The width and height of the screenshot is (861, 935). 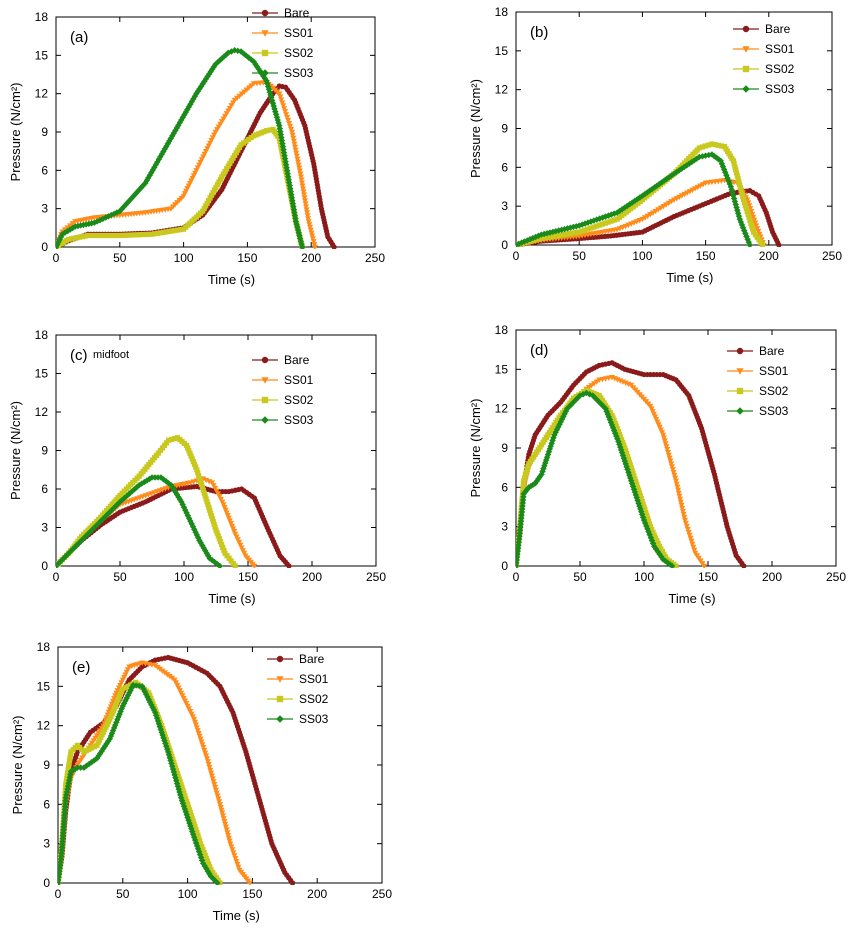 What do you see at coordinates (475, 128) in the screenshot?
I see `y-axis-label: Pressure (N/cm²)` at bounding box center [475, 128].